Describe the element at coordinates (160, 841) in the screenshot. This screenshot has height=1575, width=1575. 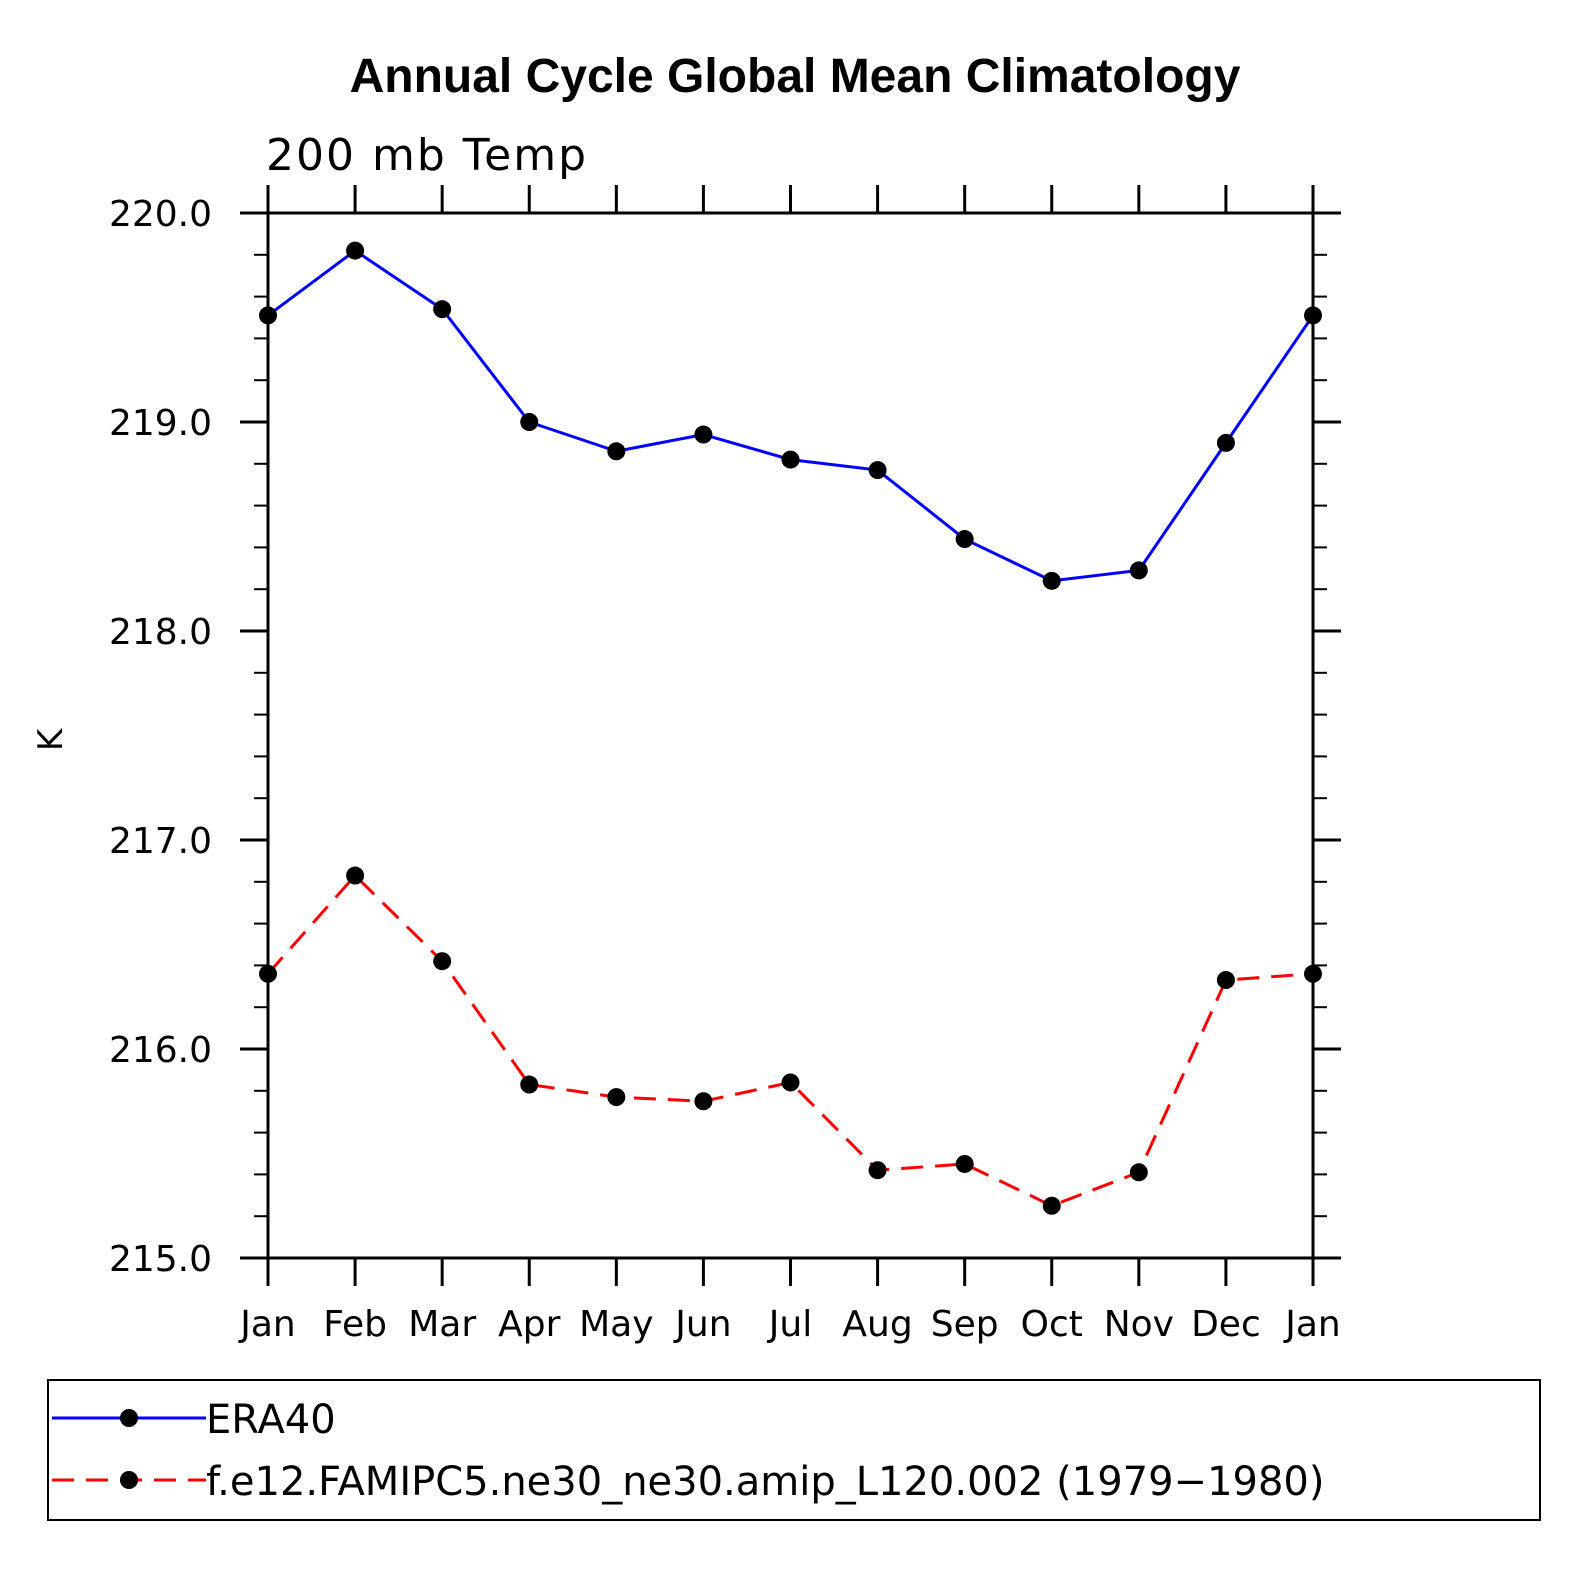
I see `y-tick-label: 217.0` at that location.